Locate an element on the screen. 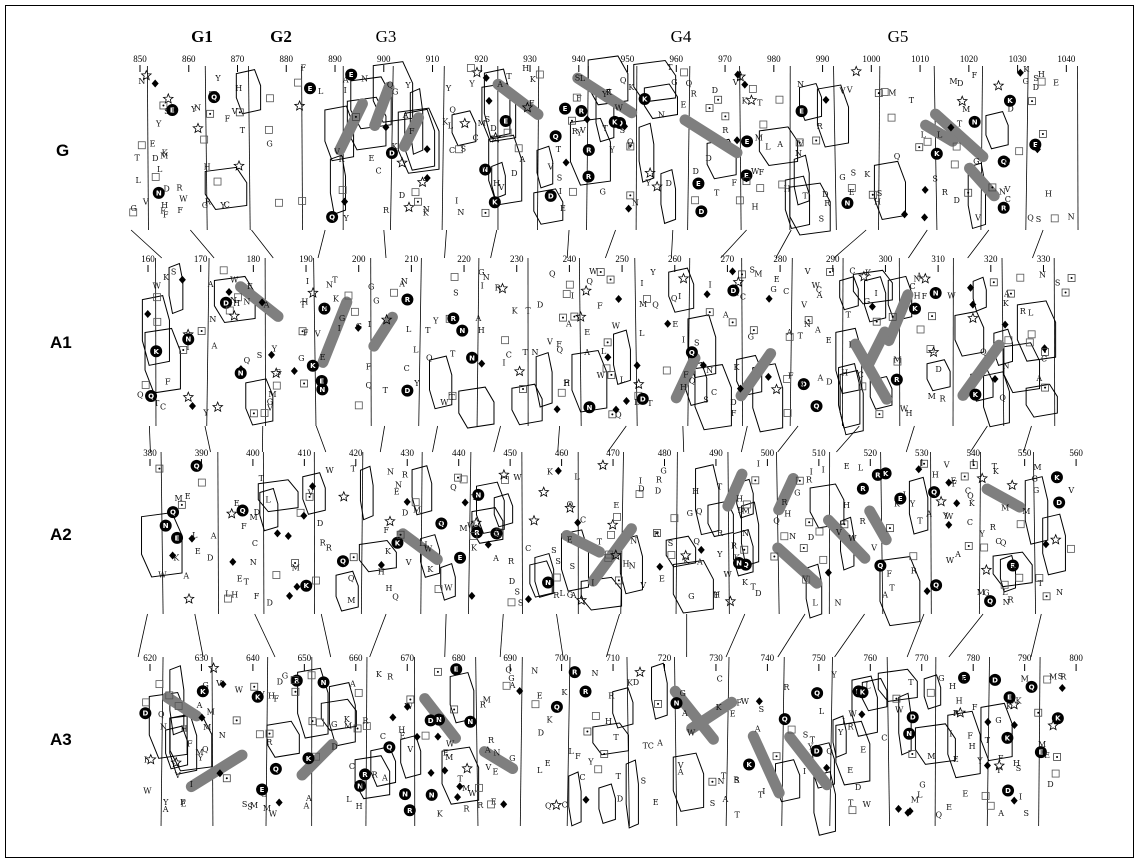 The image size is (1141, 863). tick-label-g-1040: 1040 is located at coordinates (1066, 59).